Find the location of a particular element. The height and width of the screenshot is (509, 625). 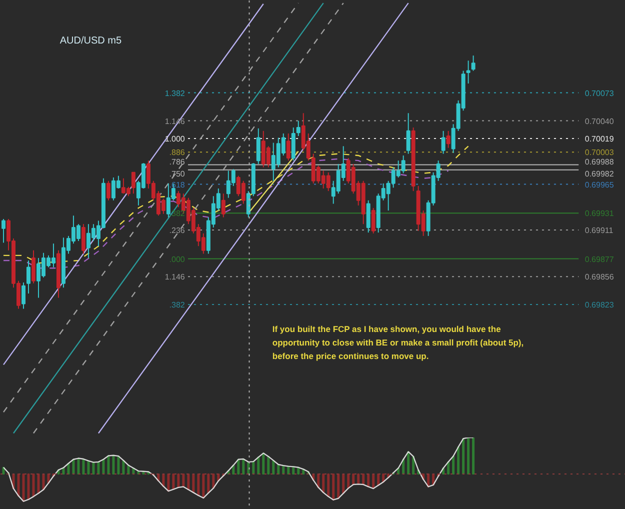

ref-line-label: 0.70073 is located at coordinates (599, 93).